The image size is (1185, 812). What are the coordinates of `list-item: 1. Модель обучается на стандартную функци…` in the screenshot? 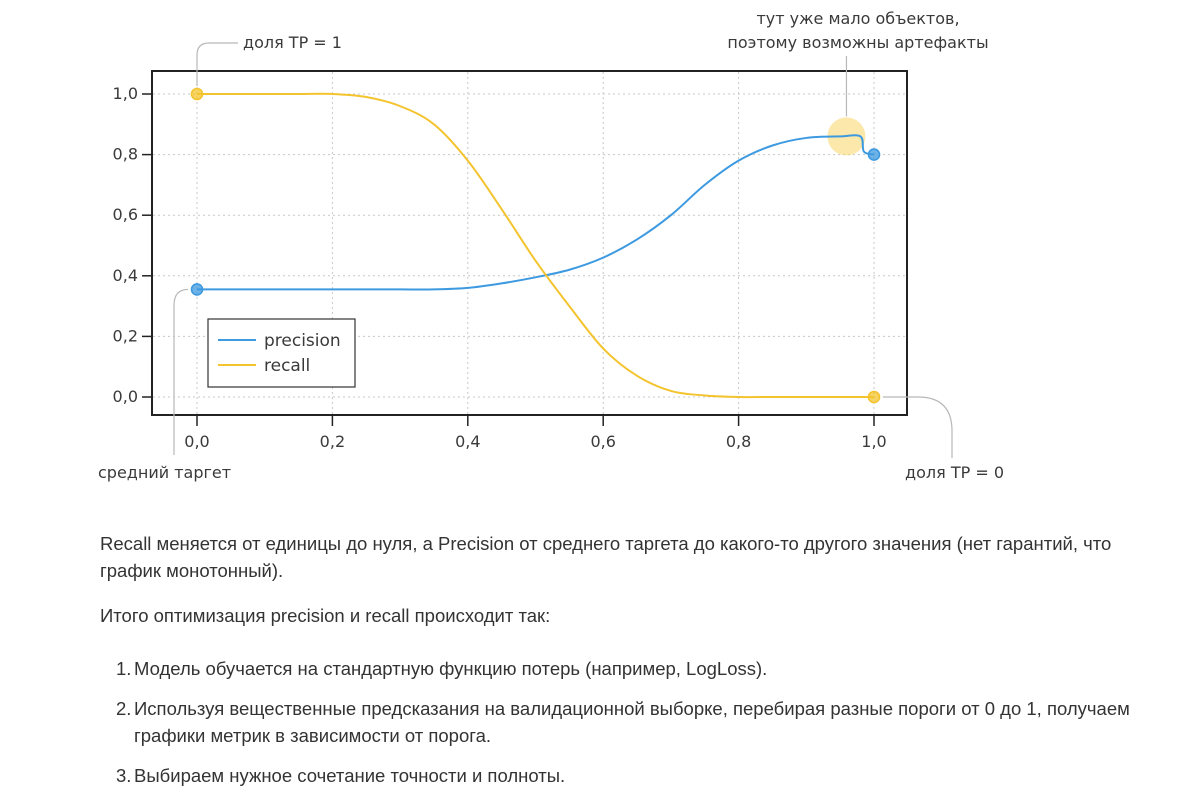 It's located at (643, 668).